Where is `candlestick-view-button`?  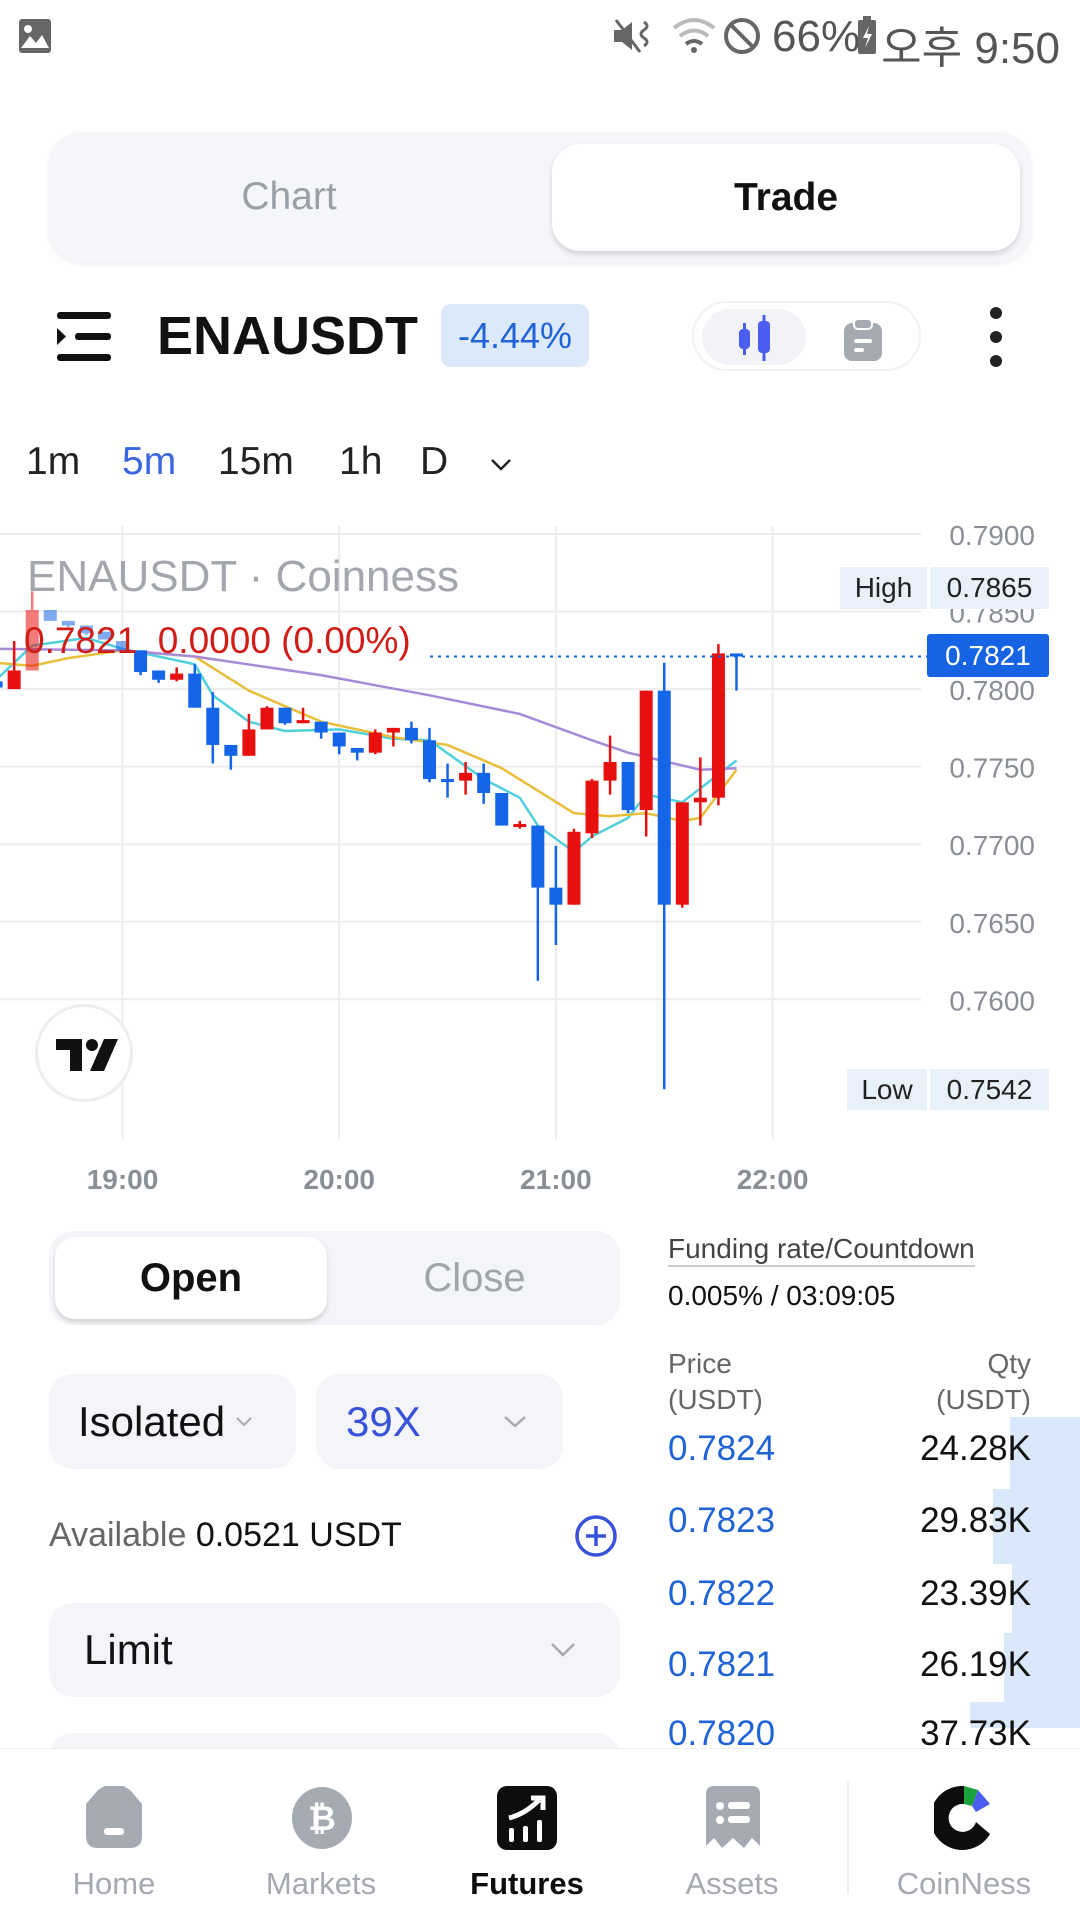 candlestick-view-button is located at coordinates (754, 337).